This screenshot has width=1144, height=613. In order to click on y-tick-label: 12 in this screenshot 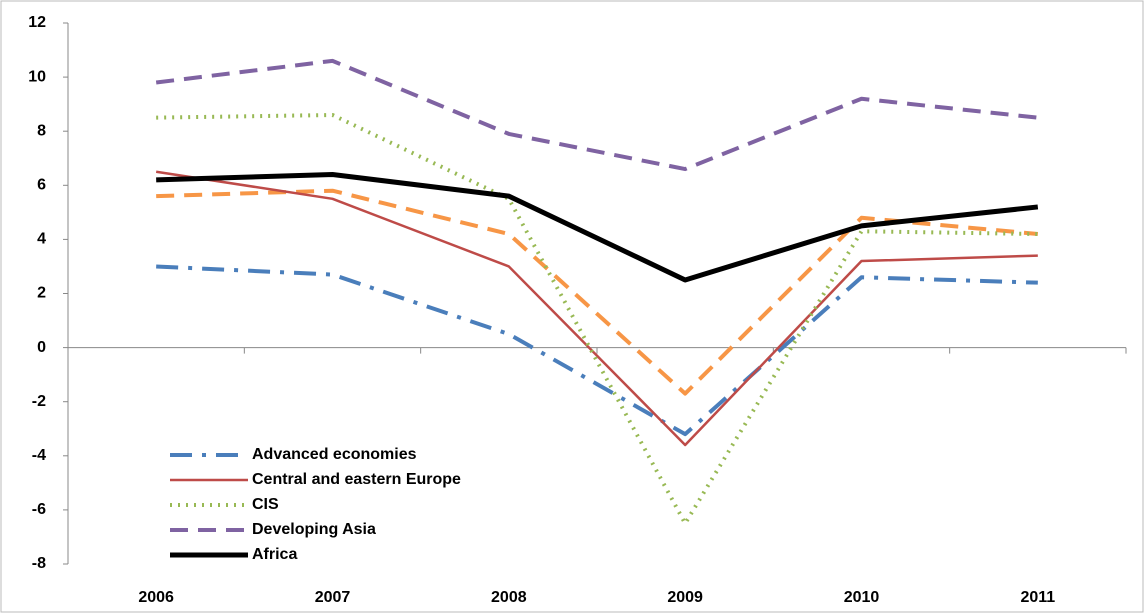, I will do `click(37, 22)`.